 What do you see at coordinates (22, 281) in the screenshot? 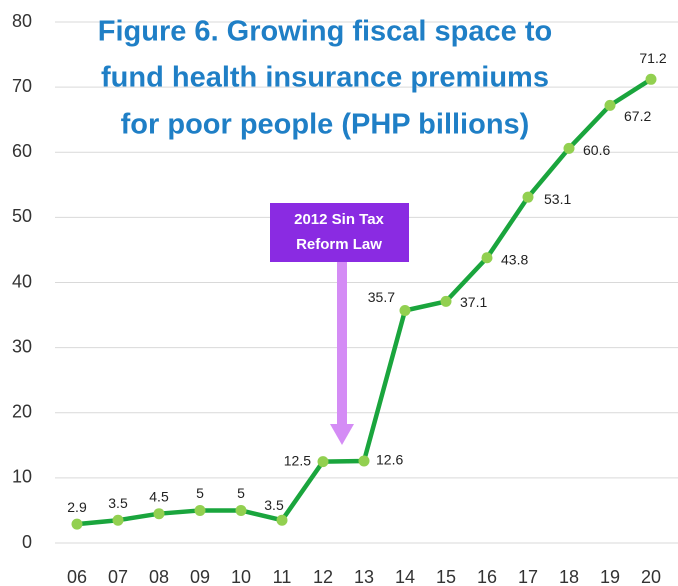
I see `y-tick-label: 40` at bounding box center [22, 281].